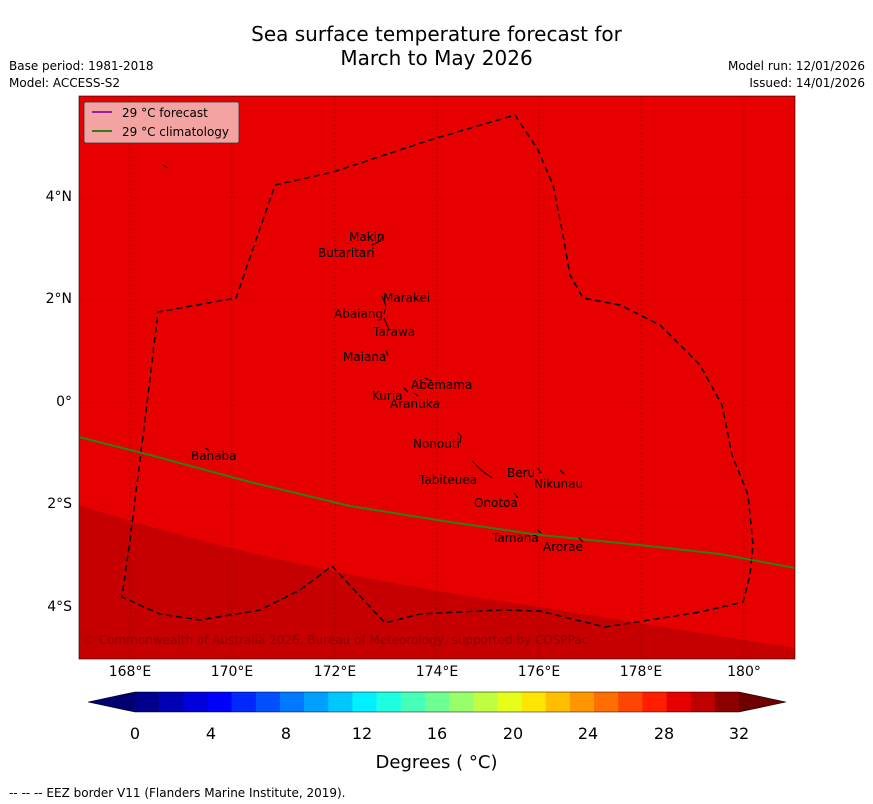 Image resolution: width=873 pixels, height=804 pixels. I want to click on label-banaba: Banaba, so click(214, 456).